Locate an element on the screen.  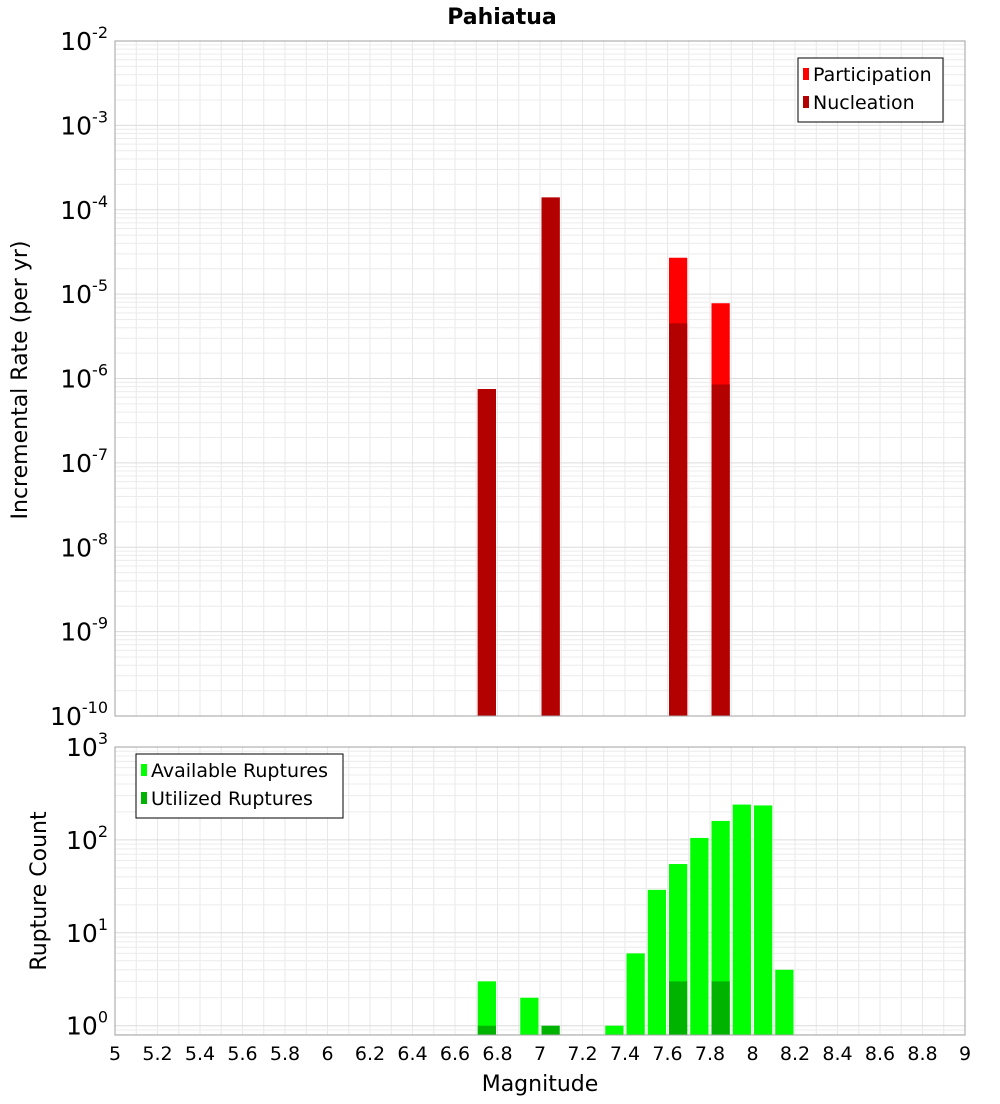
y-tick-label: 10⁻⁷ is located at coordinates (84, 461).